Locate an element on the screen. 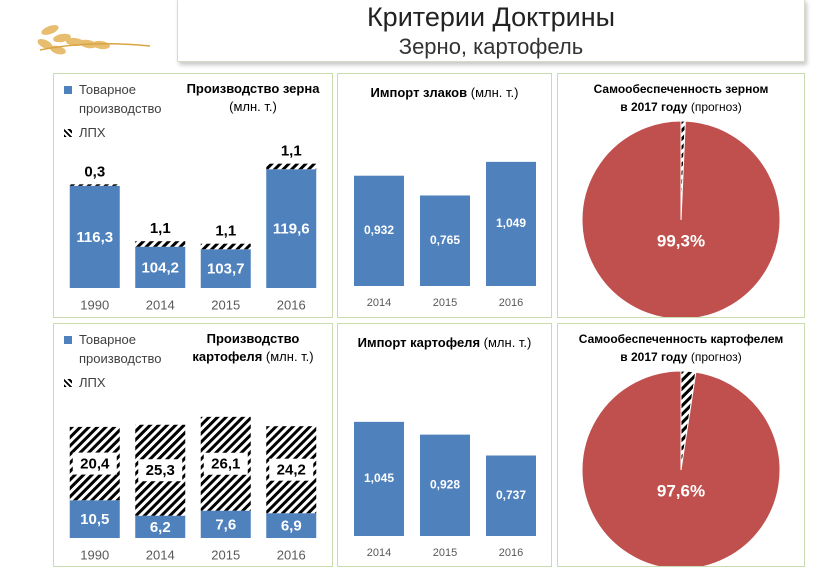 This screenshot has height=567, width=837. legend-item: Товарное производство is located at coordinates (121, 349).